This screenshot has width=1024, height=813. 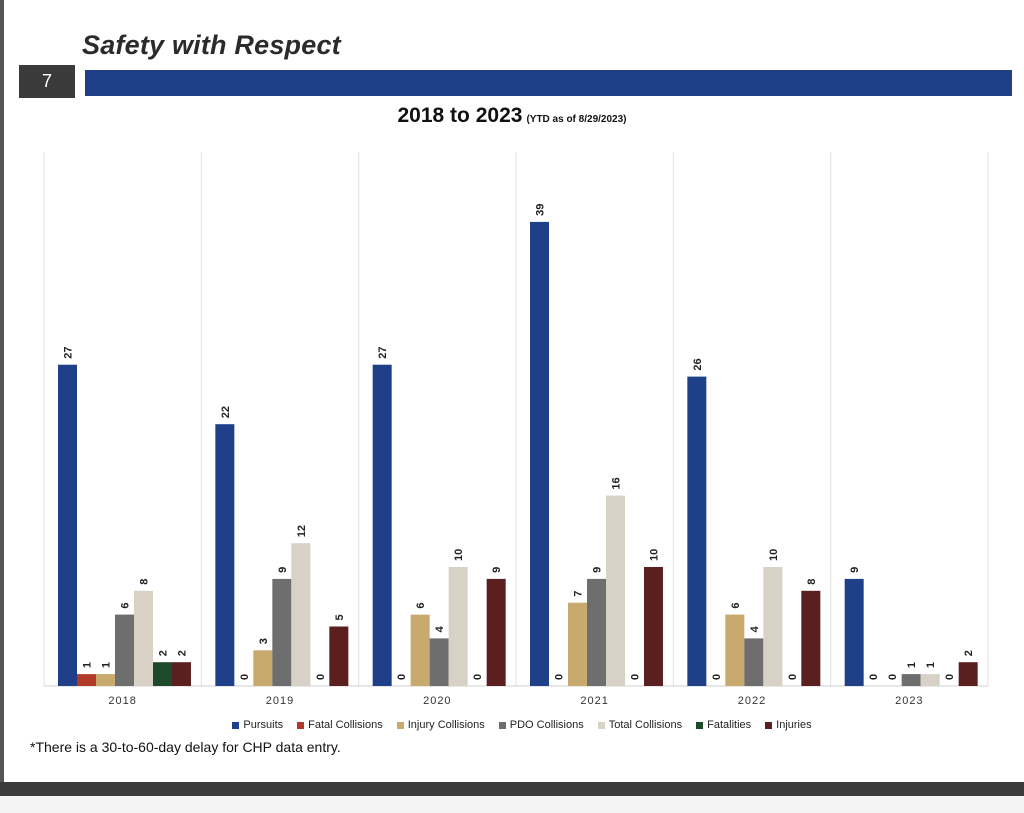 I want to click on legend-item: Total Collisions, so click(x=640, y=725).